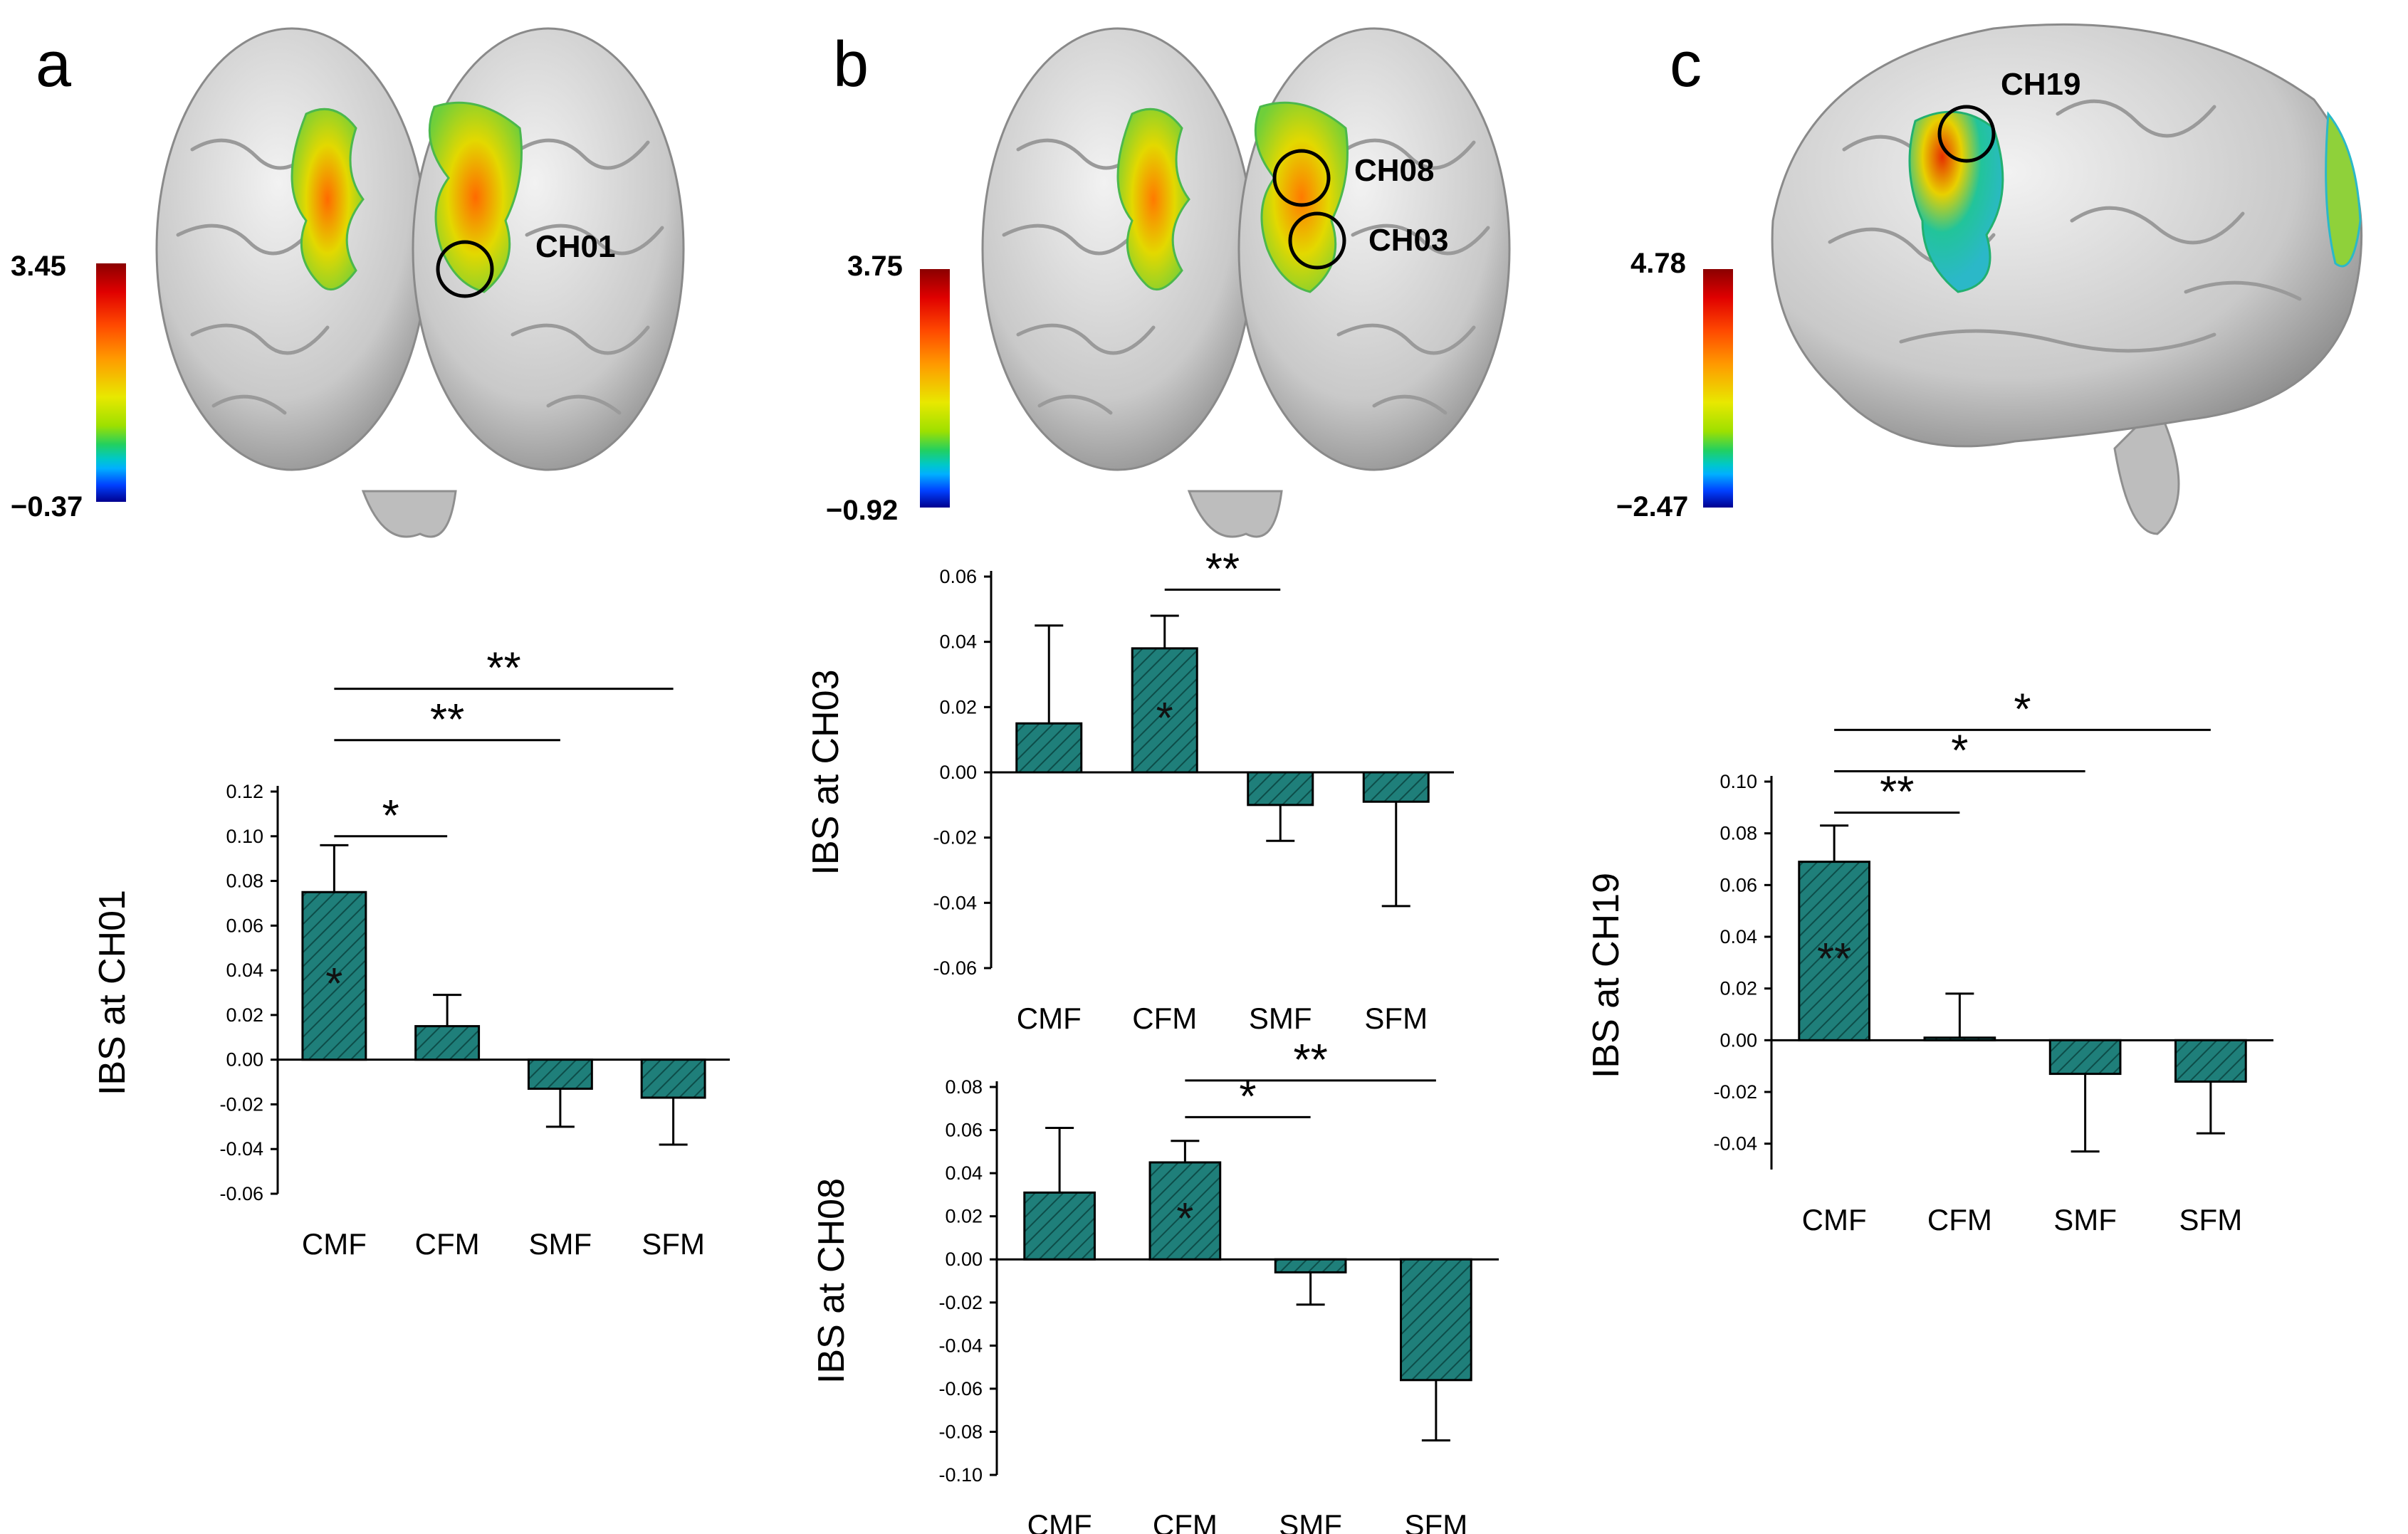 The width and height of the screenshot is (2408, 1534). What do you see at coordinates (420, 282) in the screenshot?
I see `brain-frontal-view-a` at bounding box center [420, 282].